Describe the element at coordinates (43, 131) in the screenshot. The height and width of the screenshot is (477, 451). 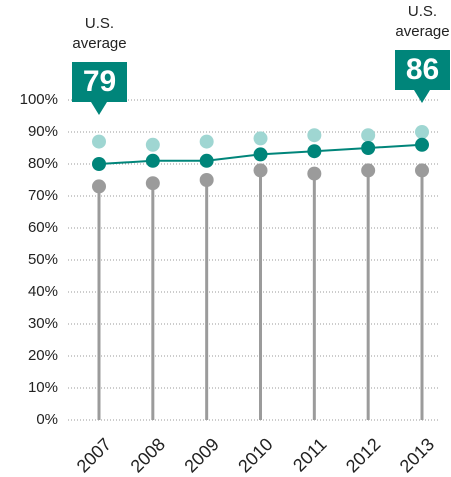
I see `y-tick-label: 90%` at that location.